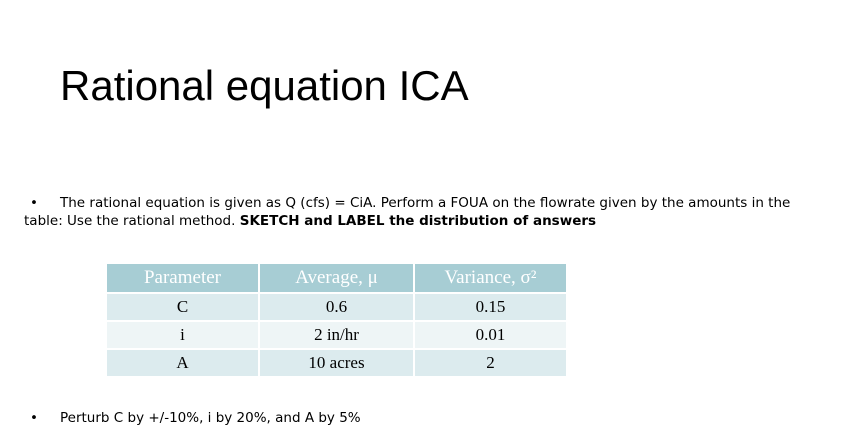 Image resolution: width=855 pixels, height=447 pixels. Describe the element at coordinates (490, 307) in the screenshot. I see `table-cell: 0.15` at that location.